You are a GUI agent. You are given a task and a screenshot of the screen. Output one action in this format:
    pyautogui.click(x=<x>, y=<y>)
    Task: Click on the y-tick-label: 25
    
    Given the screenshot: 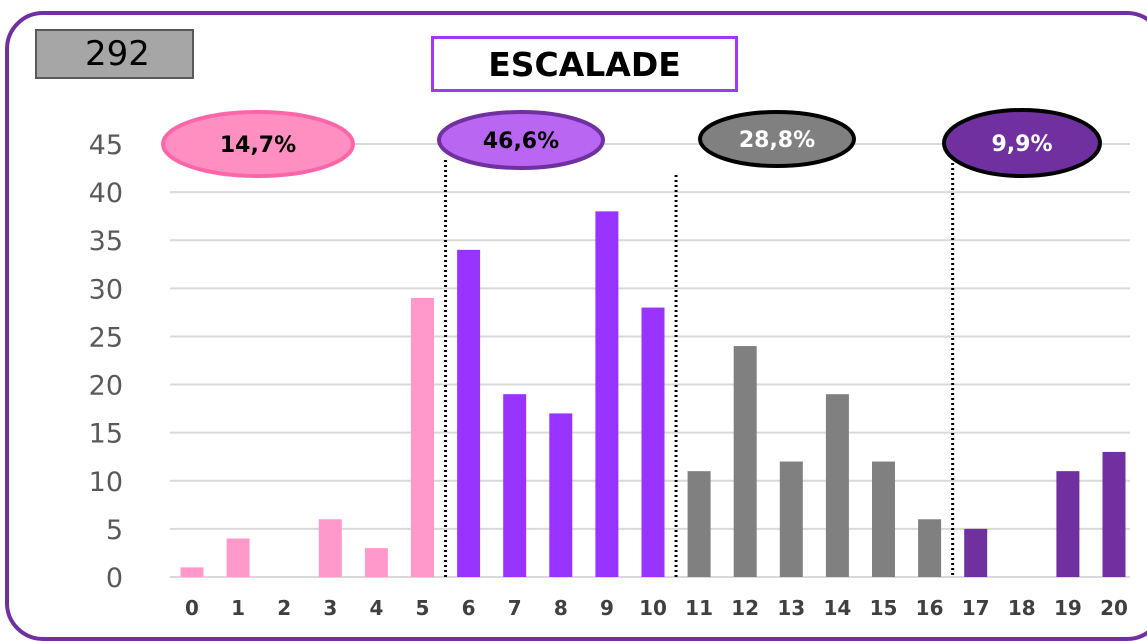 What is the action you would take?
    pyautogui.click(x=106, y=337)
    